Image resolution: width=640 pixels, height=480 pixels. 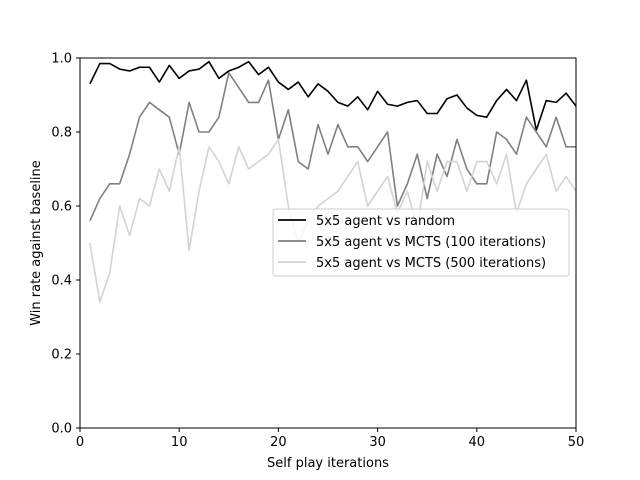 I want to click on x-tick-label: 0, so click(x=80, y=442).